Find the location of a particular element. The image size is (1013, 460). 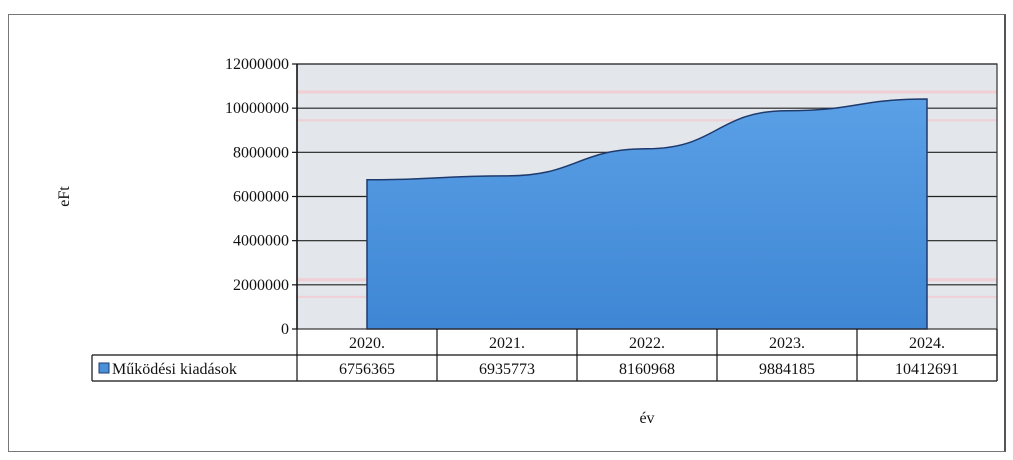

data-table-value: 9884185 is located at coordinates (787, 369).